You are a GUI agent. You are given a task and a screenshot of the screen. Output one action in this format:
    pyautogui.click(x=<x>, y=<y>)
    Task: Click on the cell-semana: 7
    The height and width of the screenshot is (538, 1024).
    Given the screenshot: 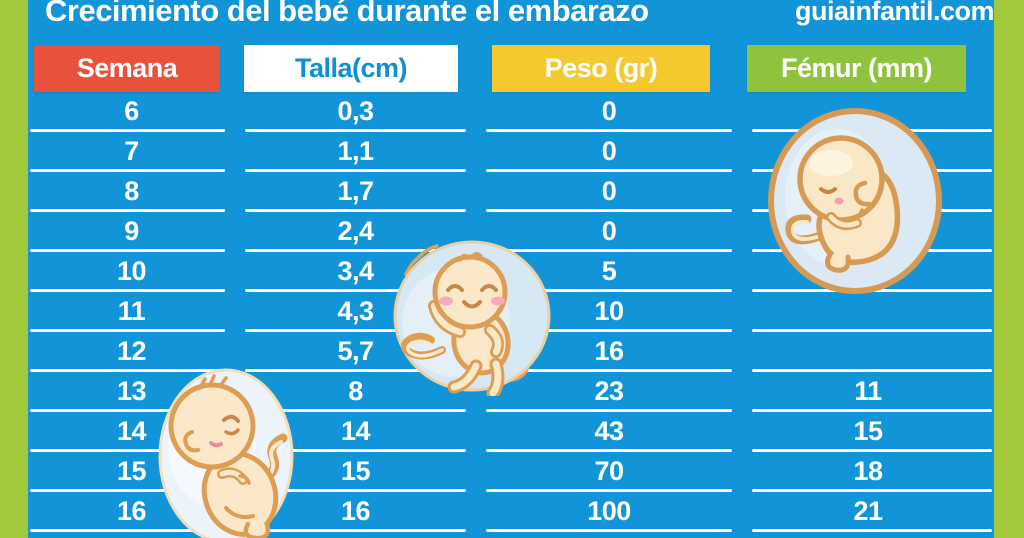 What is the action you would take?
    pyautogui.click(x=131, y=152)
    